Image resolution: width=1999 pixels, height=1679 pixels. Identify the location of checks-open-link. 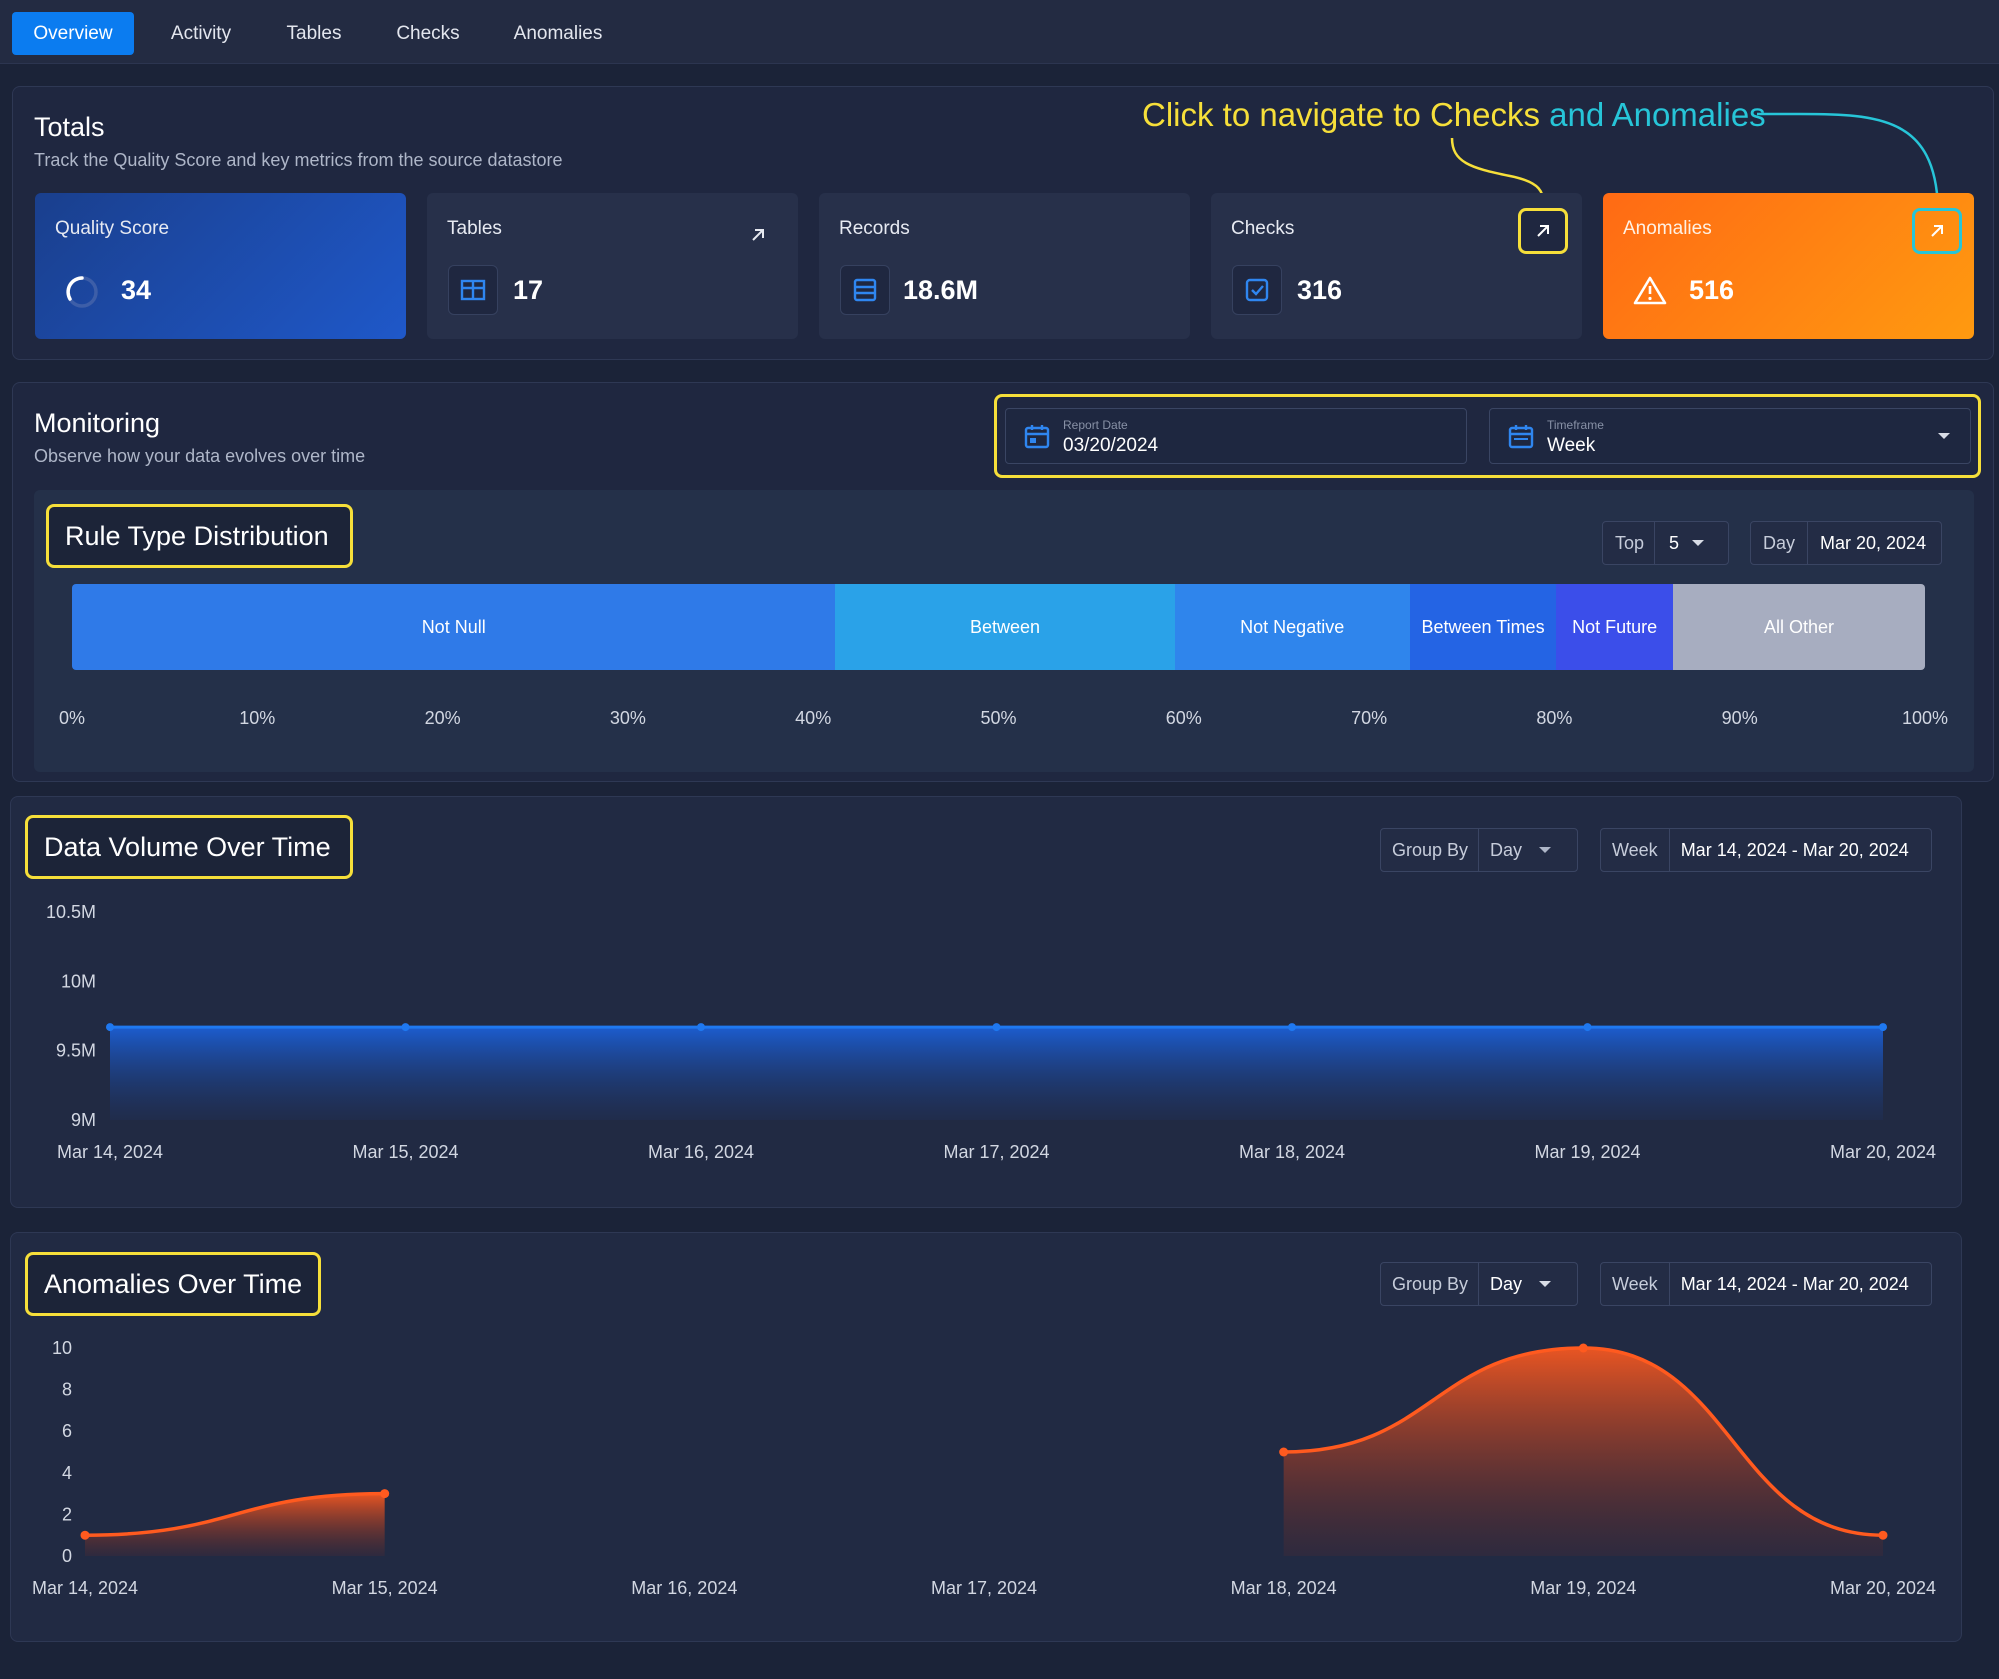
(1543, 231).